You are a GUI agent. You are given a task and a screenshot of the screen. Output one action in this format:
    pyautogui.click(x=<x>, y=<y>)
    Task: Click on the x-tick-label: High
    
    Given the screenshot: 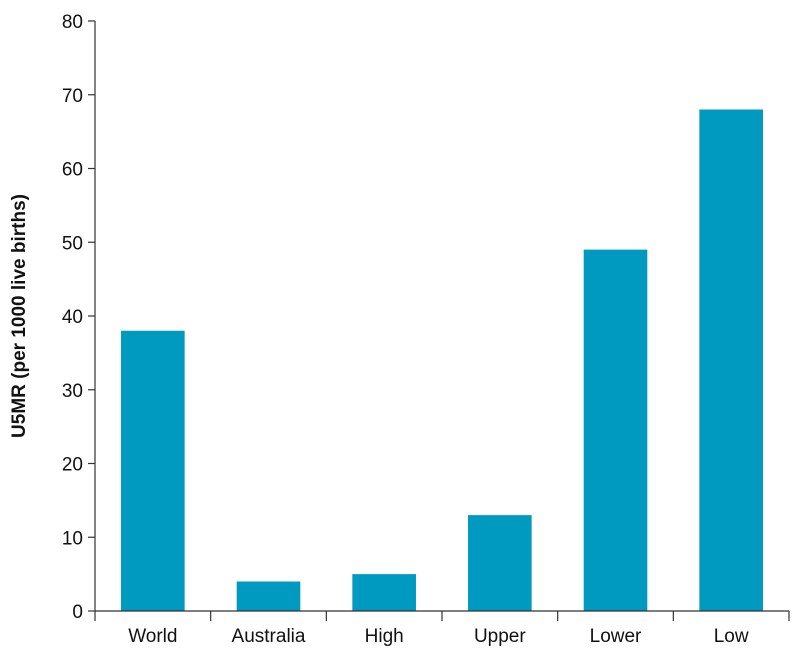 What is the action you would take?
    pyautogui.click(x=384, y=636)
    